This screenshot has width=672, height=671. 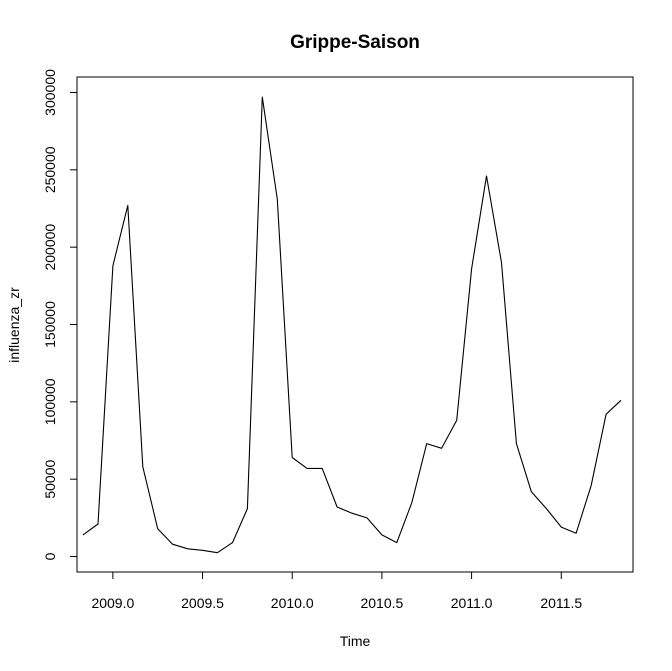 What do you see at coordinates (50, 401) in the screenshot?
I see `y-tick-label: 100000` at bounding box center [50, 401].